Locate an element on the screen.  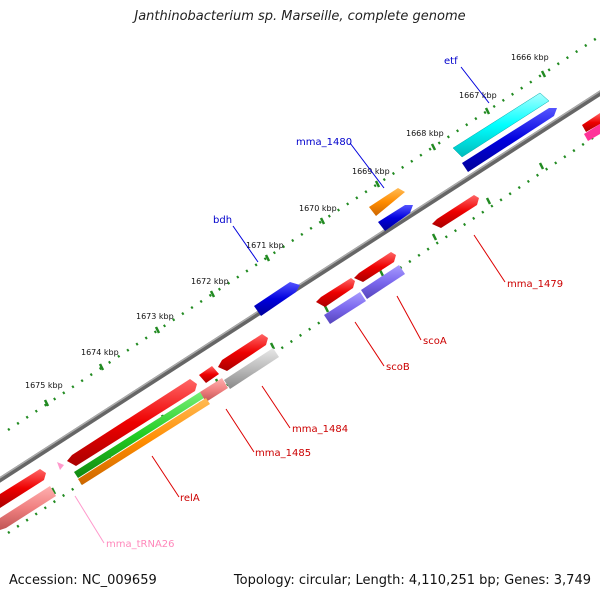
accession-label: Accession: NC_009659 is located at coordinates (83, 580).